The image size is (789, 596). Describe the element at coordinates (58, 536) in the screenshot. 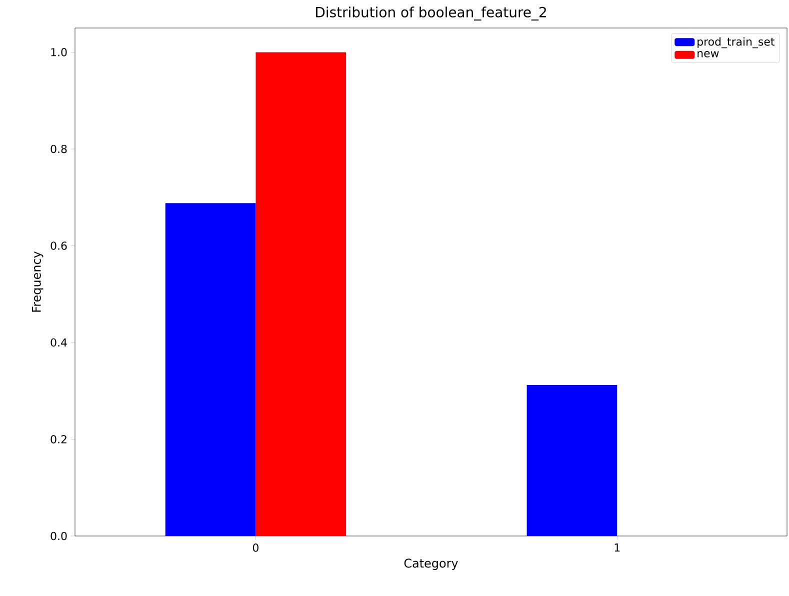

I see `y-tick-label: 0.0` at that location.